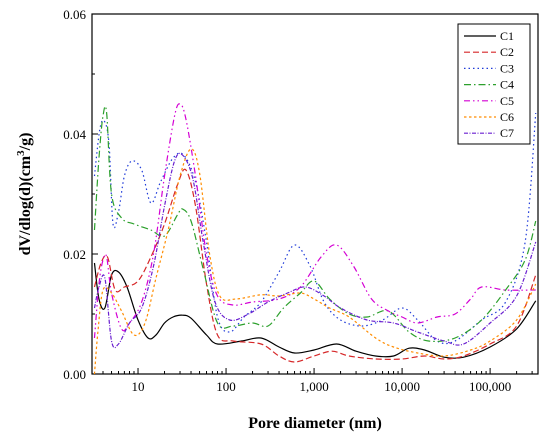  What do you see at coordinates (226, 386) in the screenshot?
I see `x-tick-label: 100` at bounding box center [226, 386].